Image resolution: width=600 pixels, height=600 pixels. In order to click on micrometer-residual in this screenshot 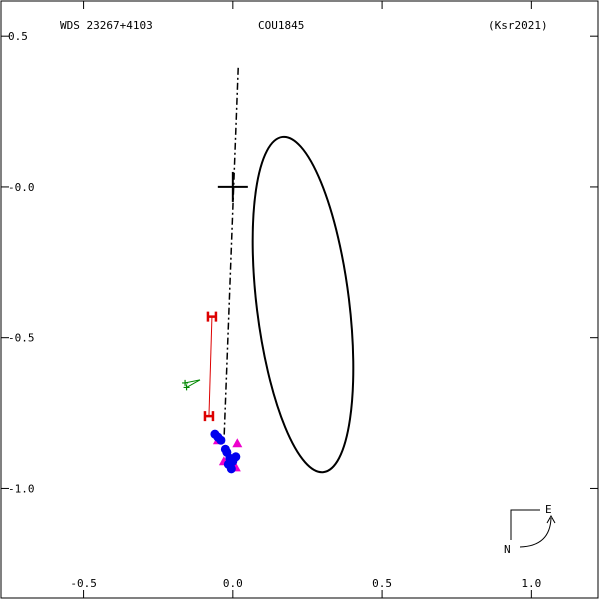, I will do `click(193, 383)`.